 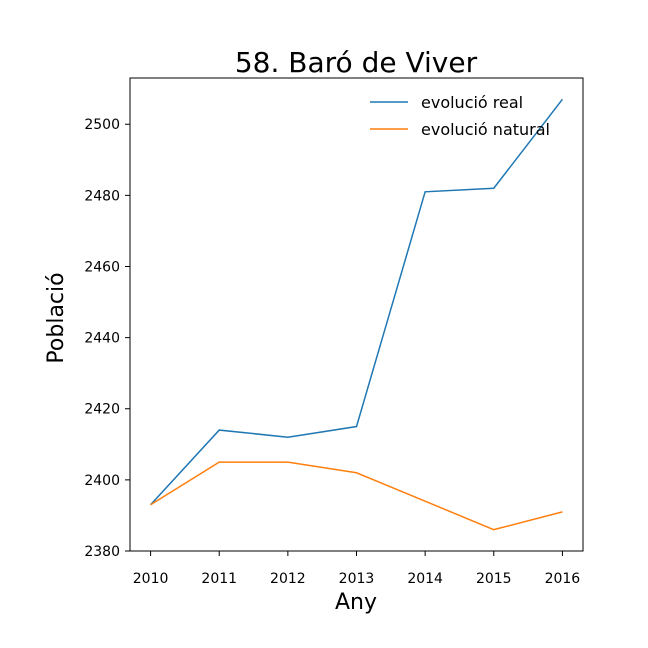 I want to click on y-axis-label: Població, so click(x=56, y=317).